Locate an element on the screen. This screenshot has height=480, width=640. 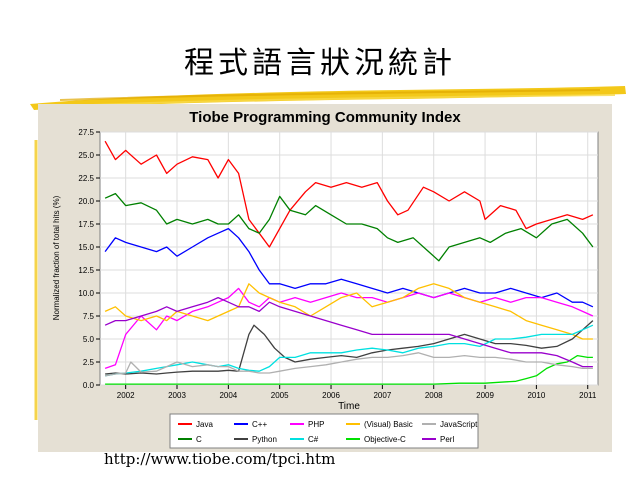
source-url: http://www.tiobe.com/tpci.htm is located at coordinates (220, 459).